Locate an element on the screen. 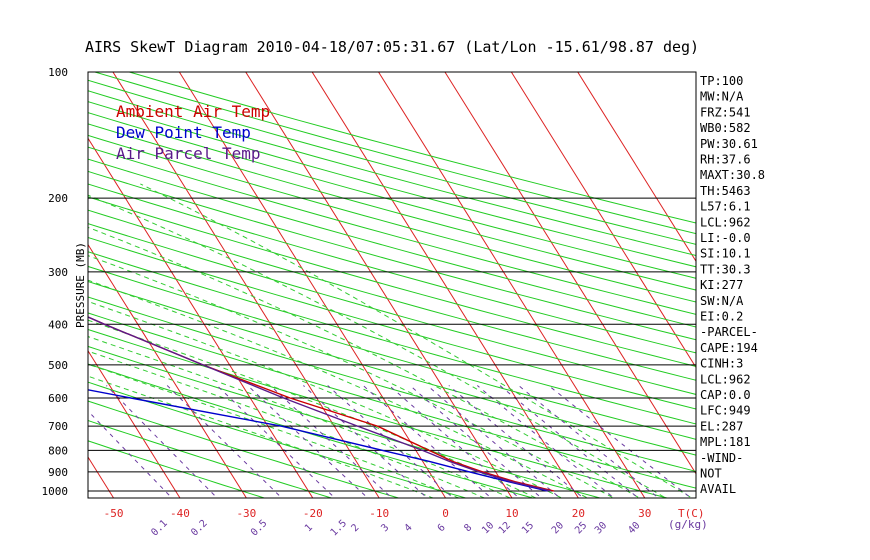 The height and width of the screenshot is (560, 870). series-line-dew-point-temp is located at coordinates (318, 440).